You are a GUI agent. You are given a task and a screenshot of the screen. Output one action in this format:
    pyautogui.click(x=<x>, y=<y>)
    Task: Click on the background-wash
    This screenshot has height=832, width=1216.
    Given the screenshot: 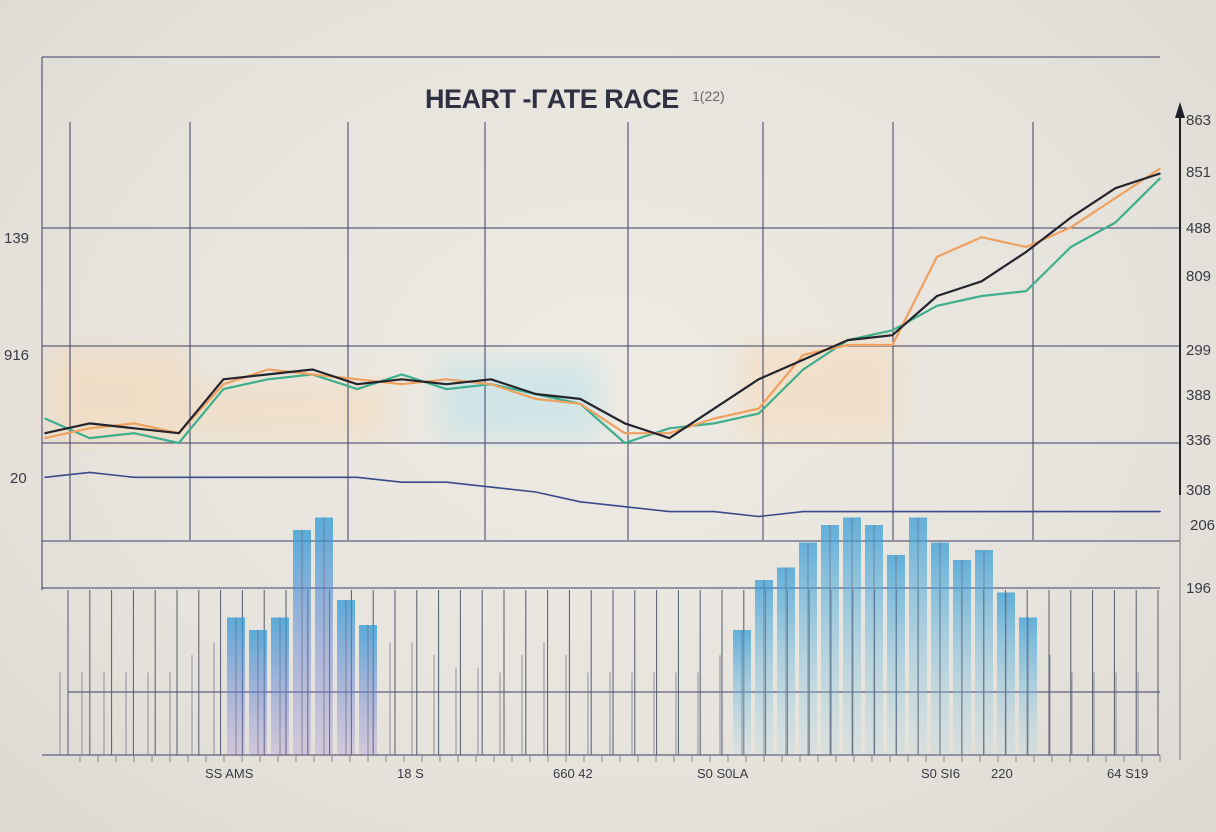 What is the action you would take?
    pyautogui.click(x=820, y=390)
    